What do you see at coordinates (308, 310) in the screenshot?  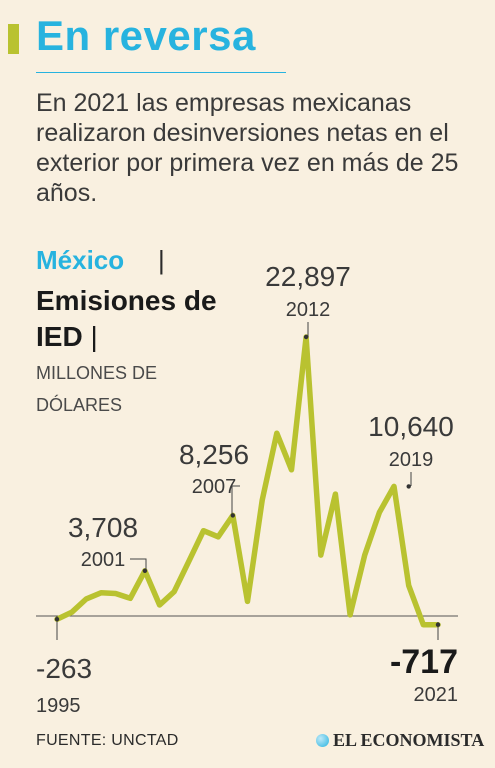 I see `year-label-2012: 2012` at bounding box center [308, 310].